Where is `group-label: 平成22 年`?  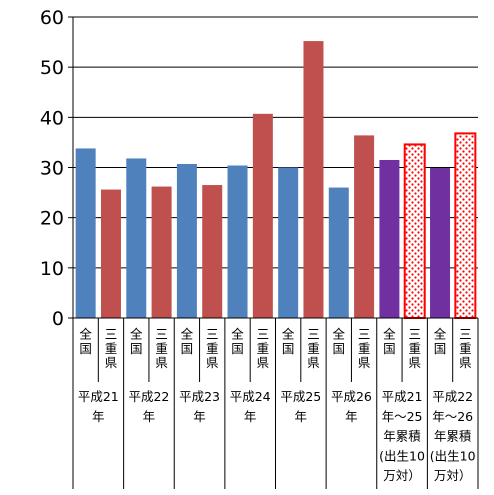 group-label: 平成22 年 is located at coordinates (148, 406).